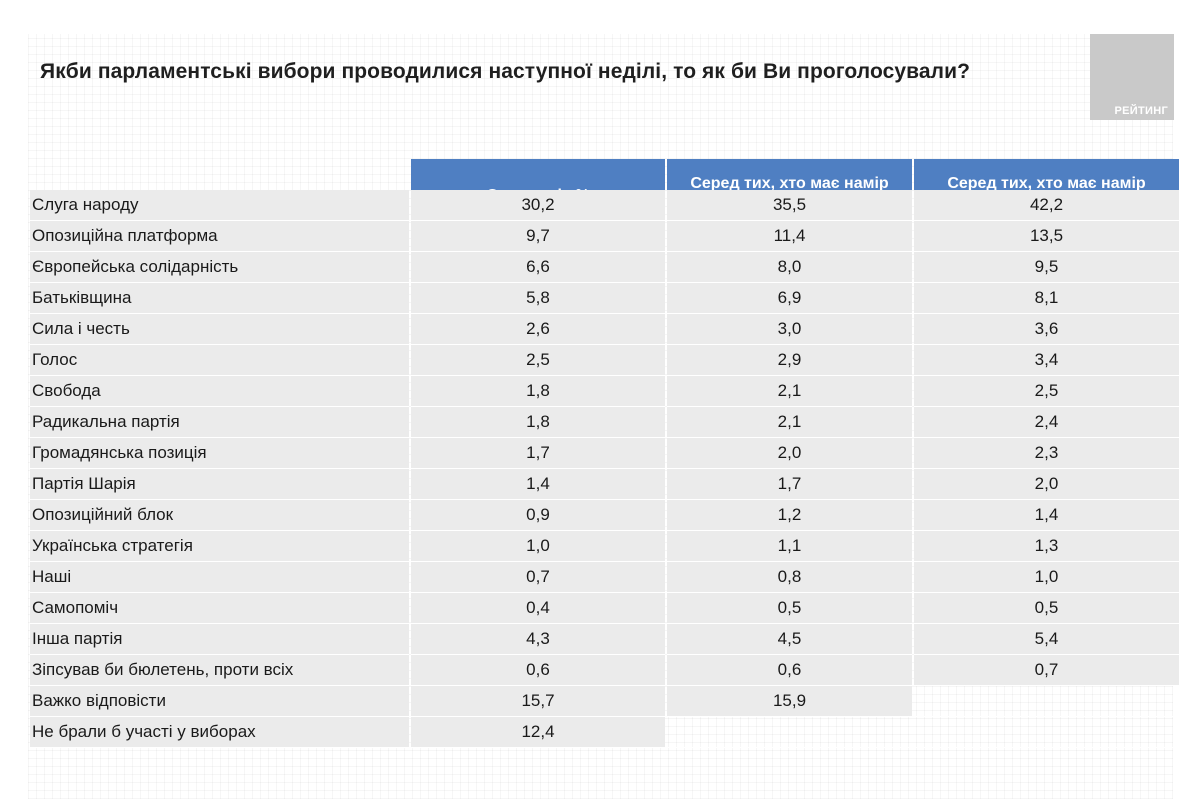 This screenshot has width=1200, height=799. What do you see at coordinates (219, 422) in the screenshot?
I see `row-label: Радикальна партія` at bounding box center [219, 422].